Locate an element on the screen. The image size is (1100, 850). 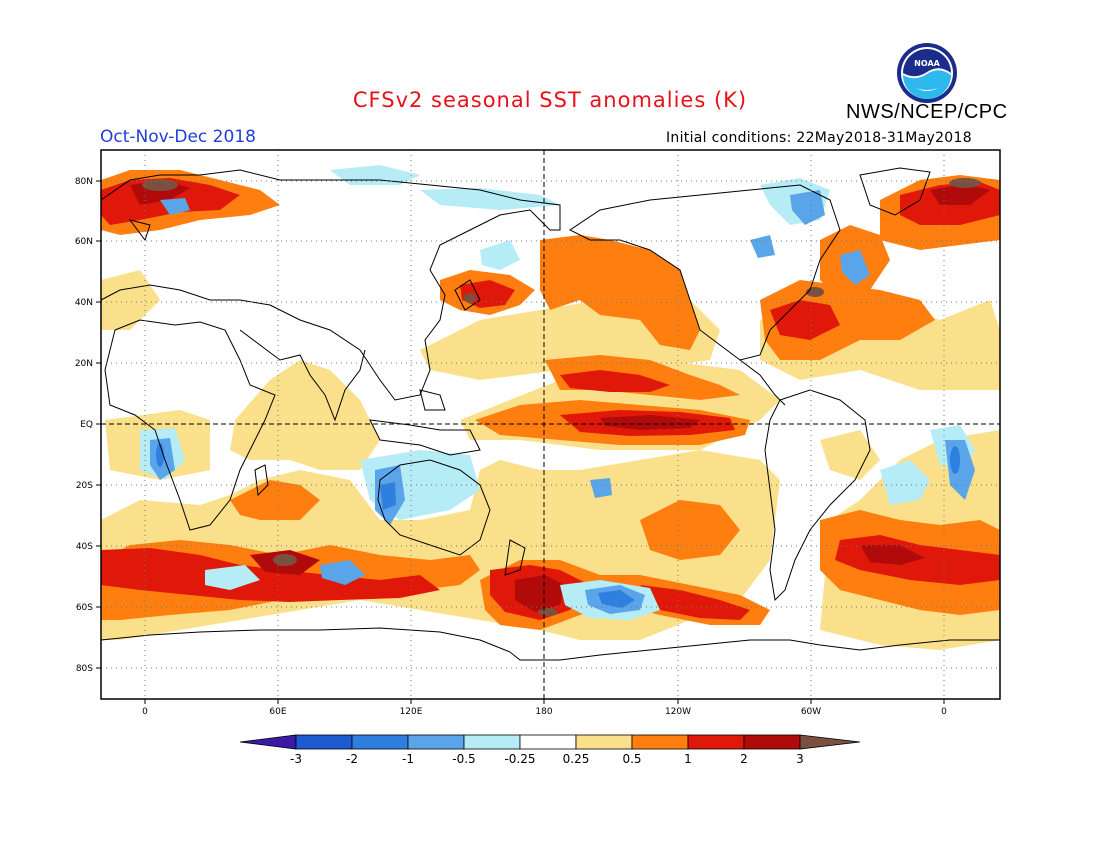
colorbar-max-arrow is located at coordinates (830, 742).